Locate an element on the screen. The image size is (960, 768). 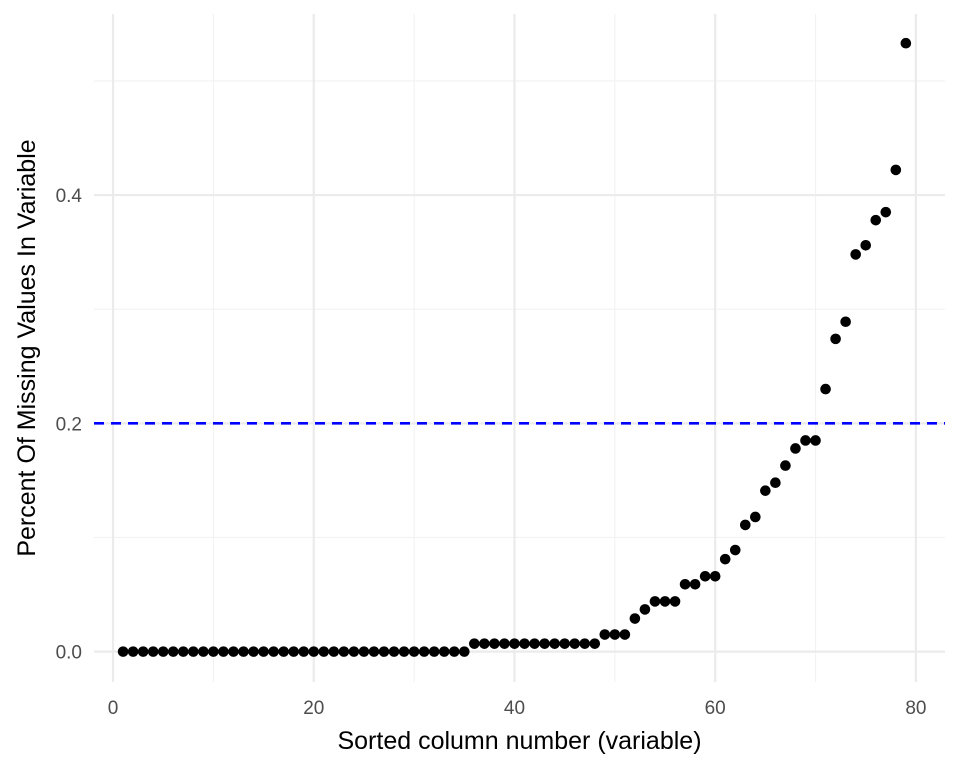
x-tick-label: 80 is located at coordinates (915, 708).